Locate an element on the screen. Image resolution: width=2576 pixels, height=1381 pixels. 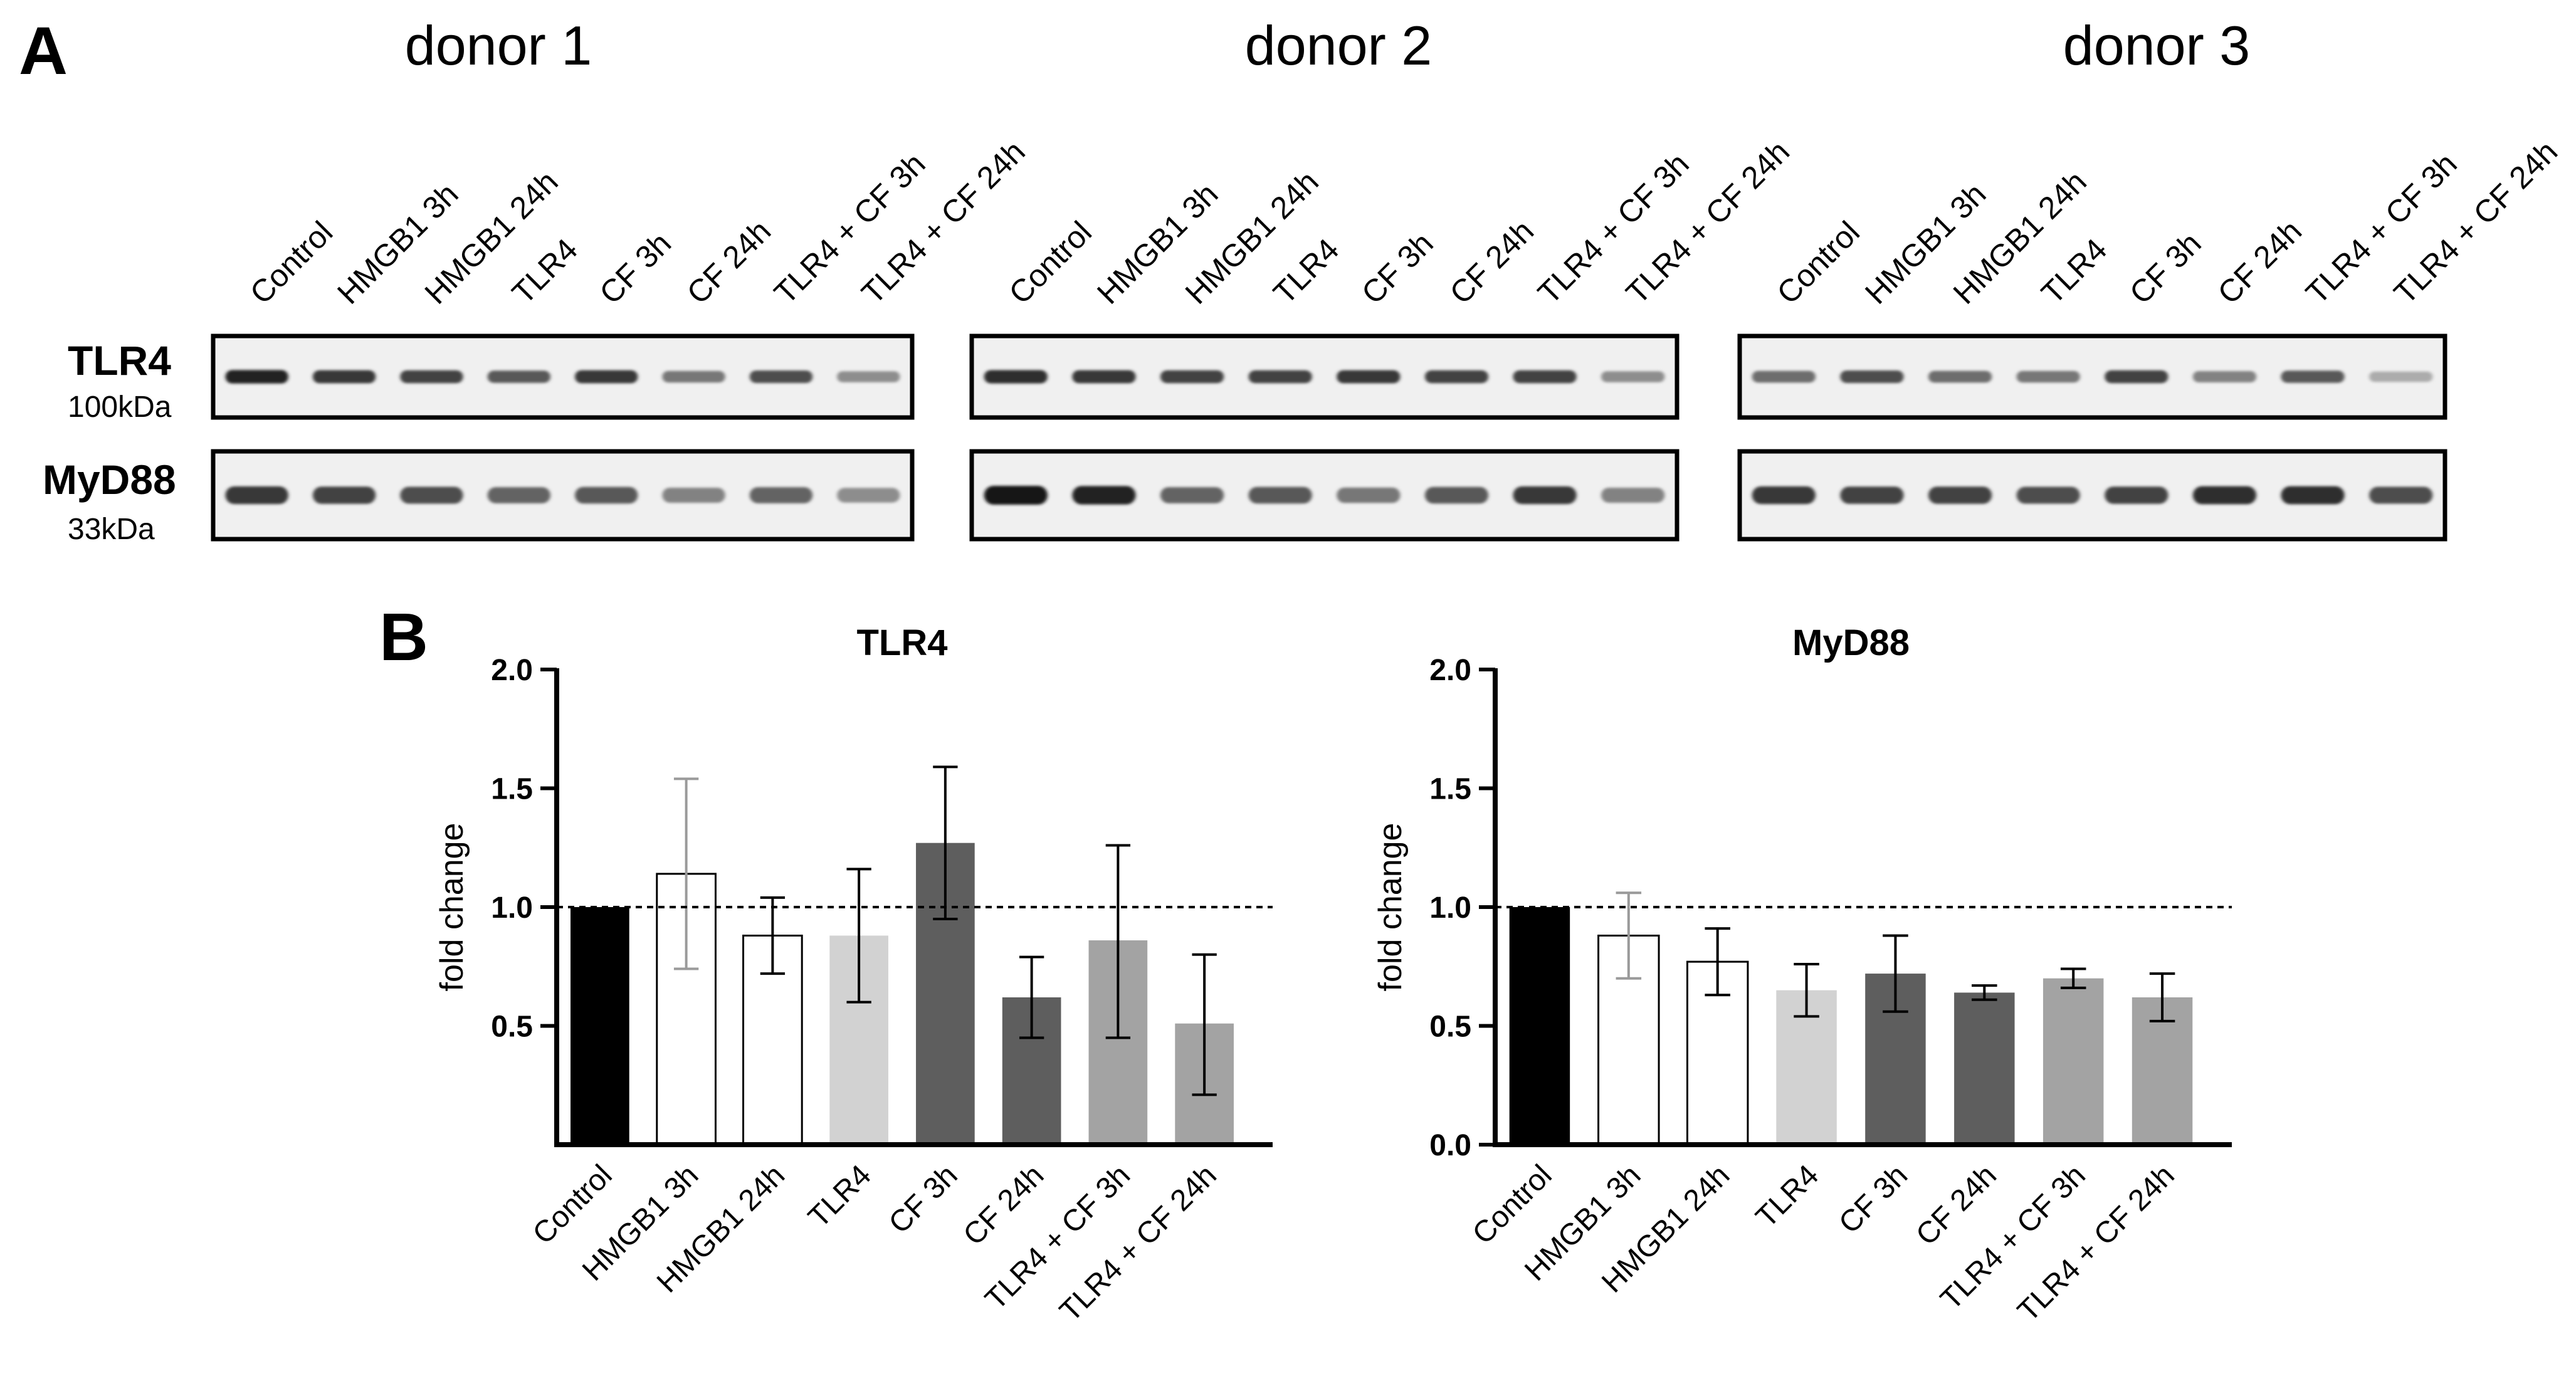
band-tlr4-d2-tlr4-cf-24h is located at coordinates (1633, 376).